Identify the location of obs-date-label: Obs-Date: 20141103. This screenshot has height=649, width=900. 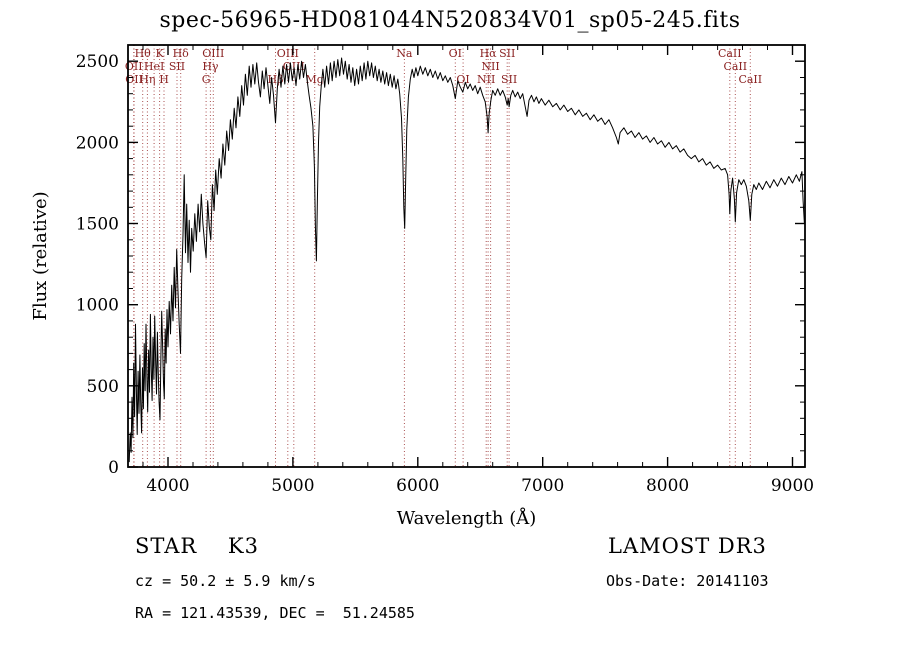
(687, 581).